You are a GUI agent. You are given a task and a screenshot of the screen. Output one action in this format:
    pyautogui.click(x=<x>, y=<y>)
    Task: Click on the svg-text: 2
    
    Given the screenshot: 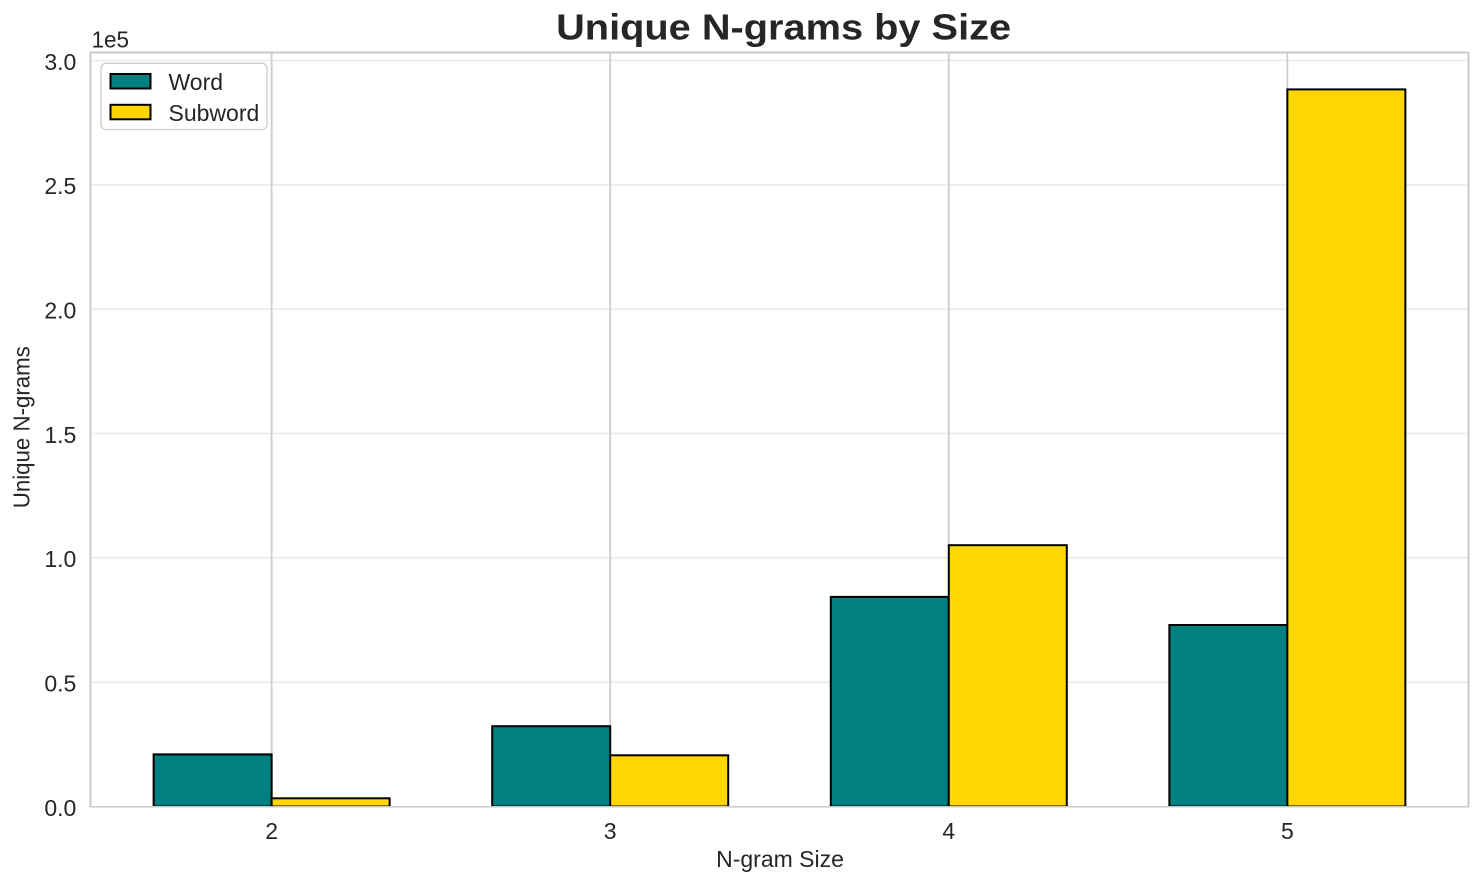 What is the action you would take?
    pyautogui.click(x=271, y=831)
    